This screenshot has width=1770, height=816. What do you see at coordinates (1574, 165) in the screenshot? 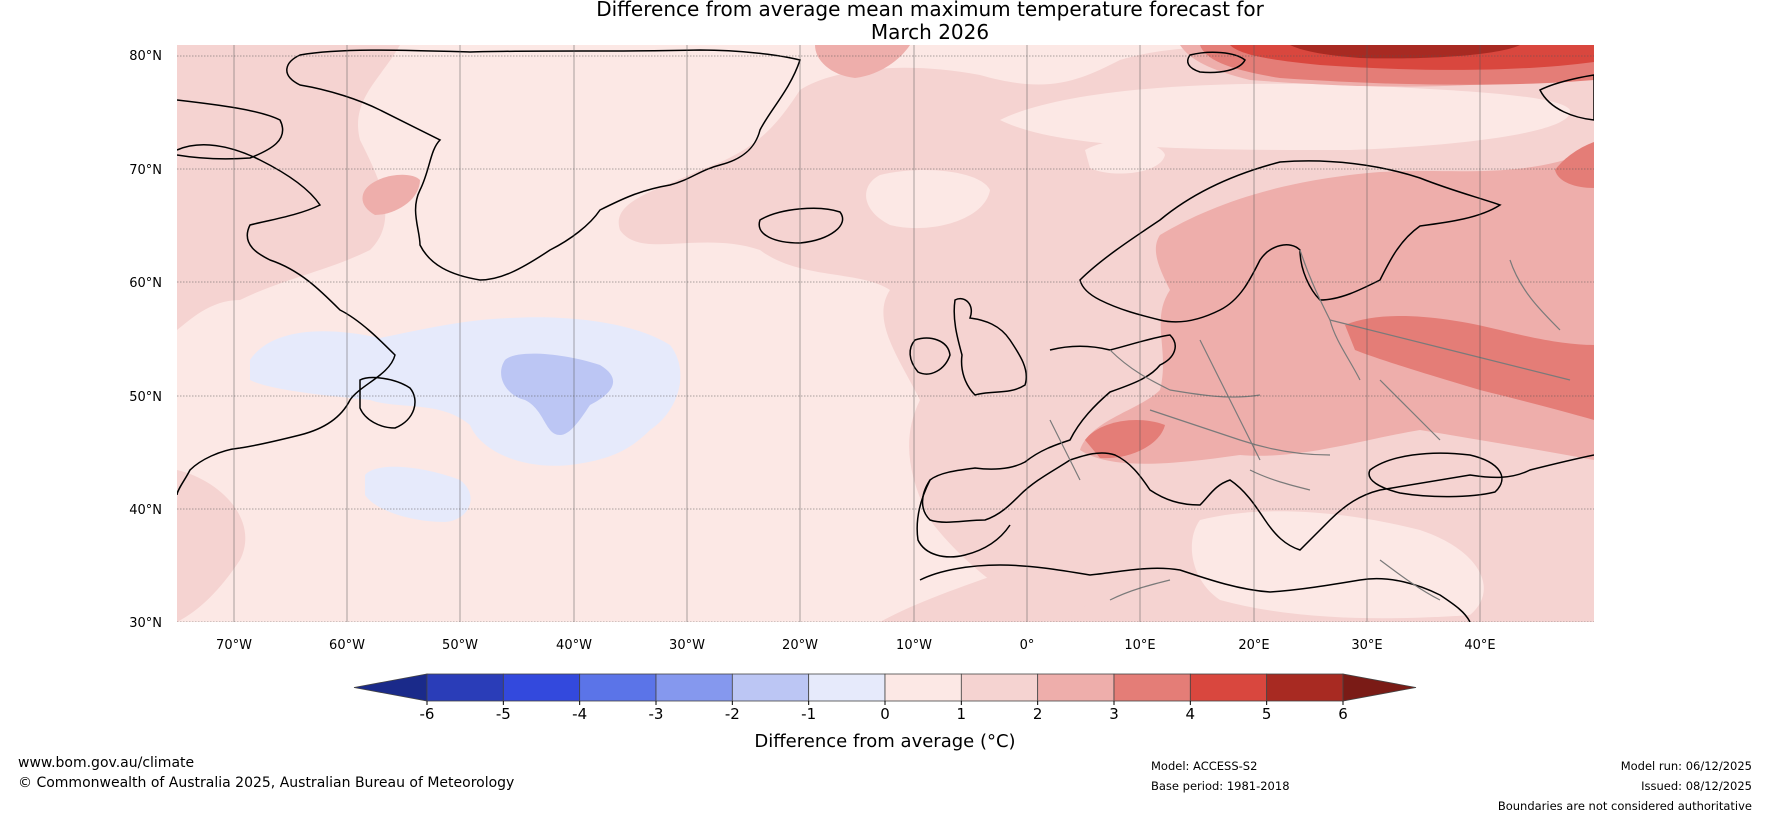
I see `anomaly-region-3-to-4-kara` at bounding box center [1574, 165].